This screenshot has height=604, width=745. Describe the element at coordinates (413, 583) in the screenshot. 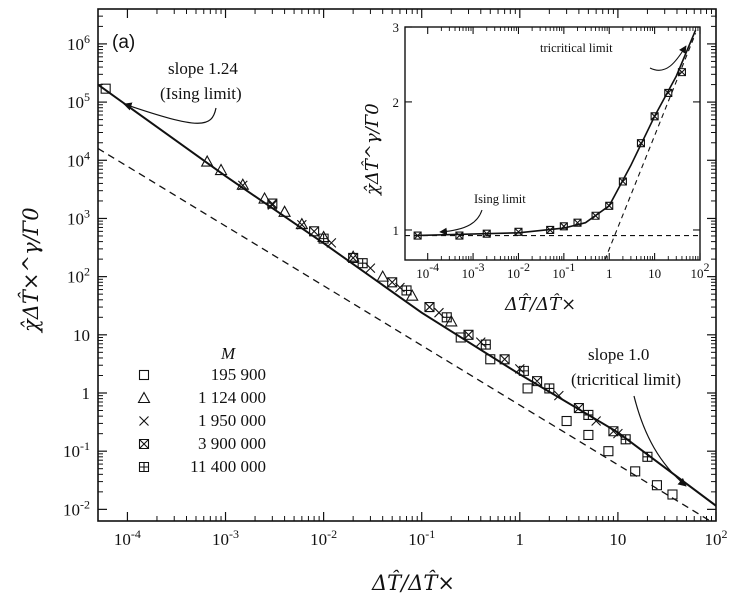

I see `main-x-axis-label: ΔT̂/ΔT̂×` at that location.